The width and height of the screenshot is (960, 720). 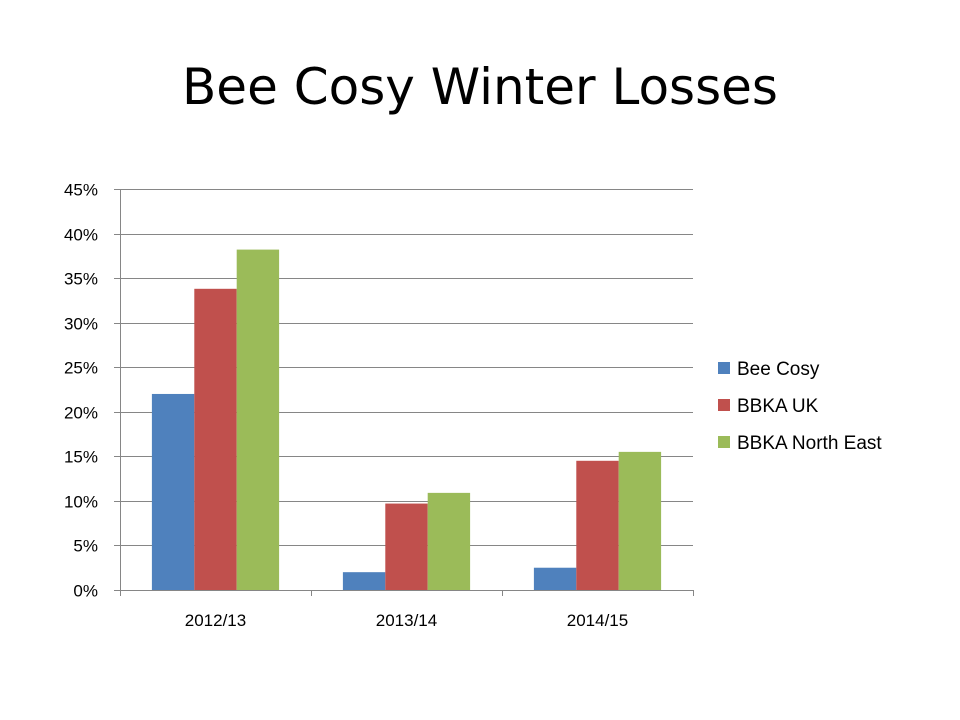 What do you see at coordinates (81, 457) in the screenshot?
I see `y-tick-label: 15%` at bounding box center [81, 457].